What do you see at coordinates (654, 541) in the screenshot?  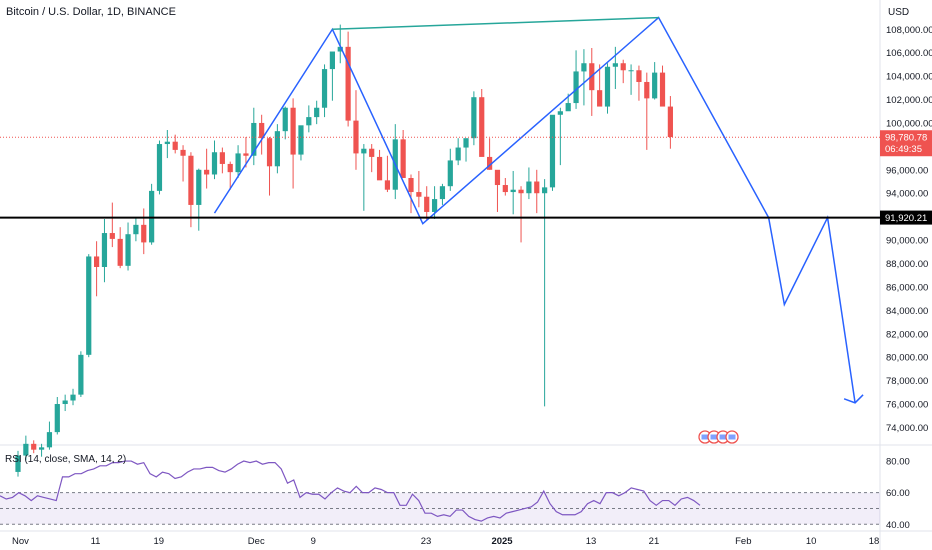 I see `time-tick-label: 21` at bounding box center [654, 541].